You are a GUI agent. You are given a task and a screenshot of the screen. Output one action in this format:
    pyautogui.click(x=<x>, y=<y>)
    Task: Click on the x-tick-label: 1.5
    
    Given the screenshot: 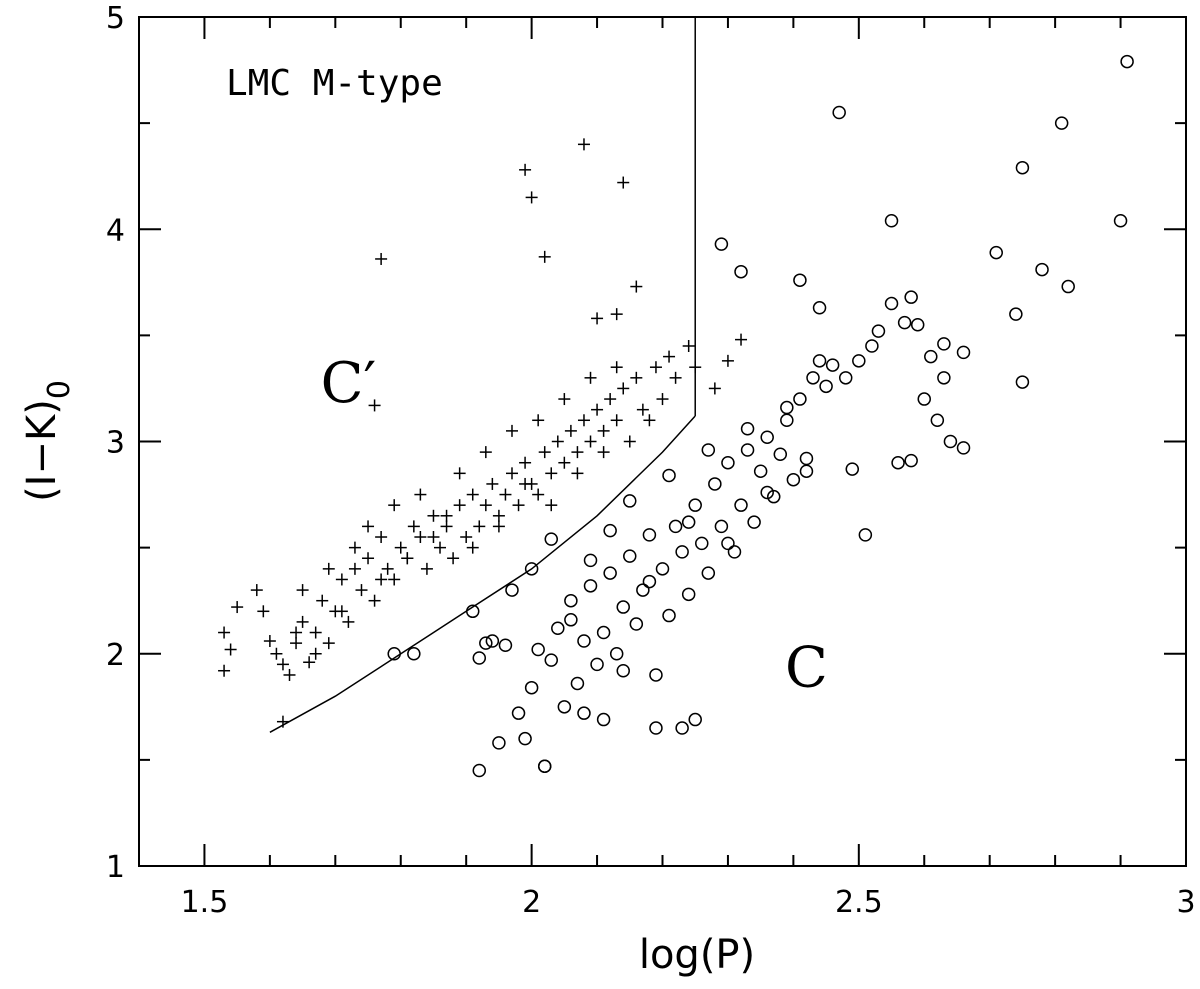 What is the action you would take?
    pyautogui.click(x=205, y=902)
    